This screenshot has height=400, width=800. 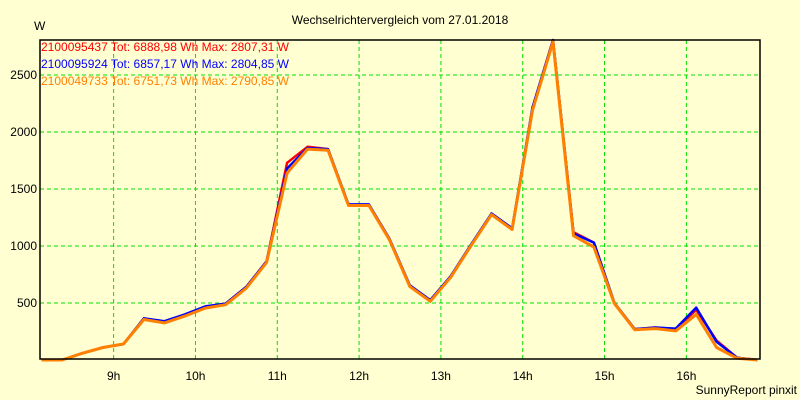 What do you see at coordinates (23, 246) in the screenshot?
I see `y-tick-label: 1000` at bounding box center [23, 246].